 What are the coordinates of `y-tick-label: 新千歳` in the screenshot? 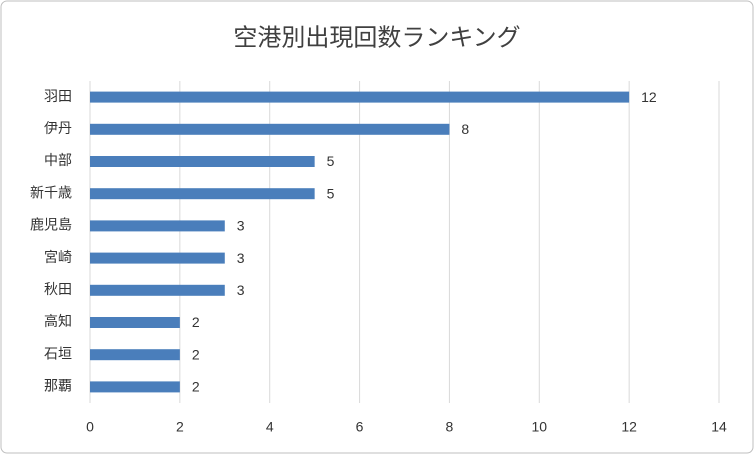 It's located at (51, 192).